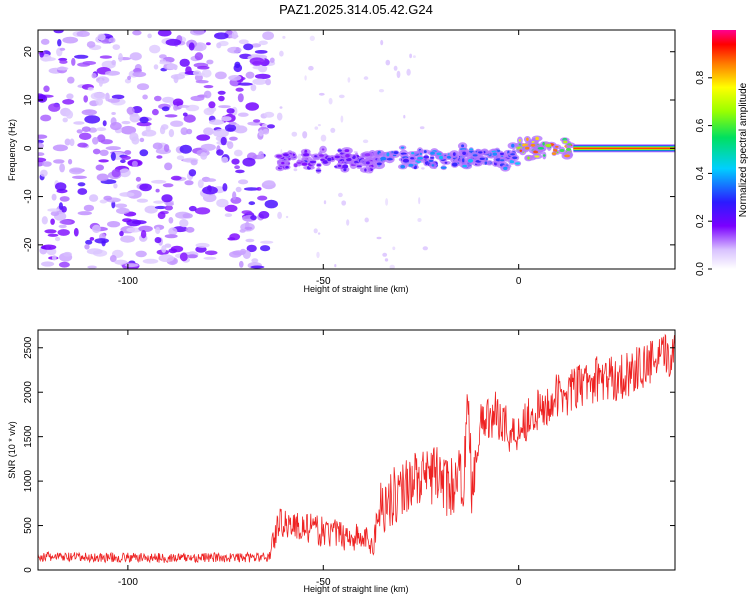 The image size is (750, 600). I want to click on y-tick-label: 2500, so click(28, 347).